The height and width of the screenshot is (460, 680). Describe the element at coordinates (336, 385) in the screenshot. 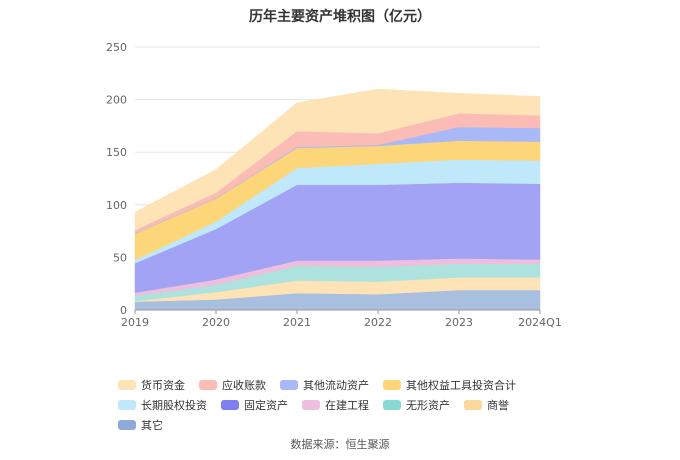

I see `legend-label: 其他流动资产` at that location.